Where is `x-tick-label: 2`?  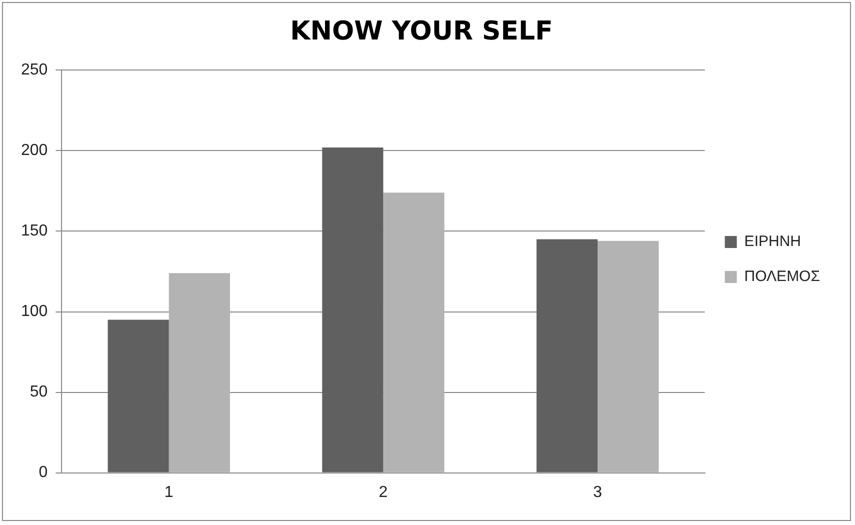 x-tick-label: 2 is located at coordinates (383, 492).